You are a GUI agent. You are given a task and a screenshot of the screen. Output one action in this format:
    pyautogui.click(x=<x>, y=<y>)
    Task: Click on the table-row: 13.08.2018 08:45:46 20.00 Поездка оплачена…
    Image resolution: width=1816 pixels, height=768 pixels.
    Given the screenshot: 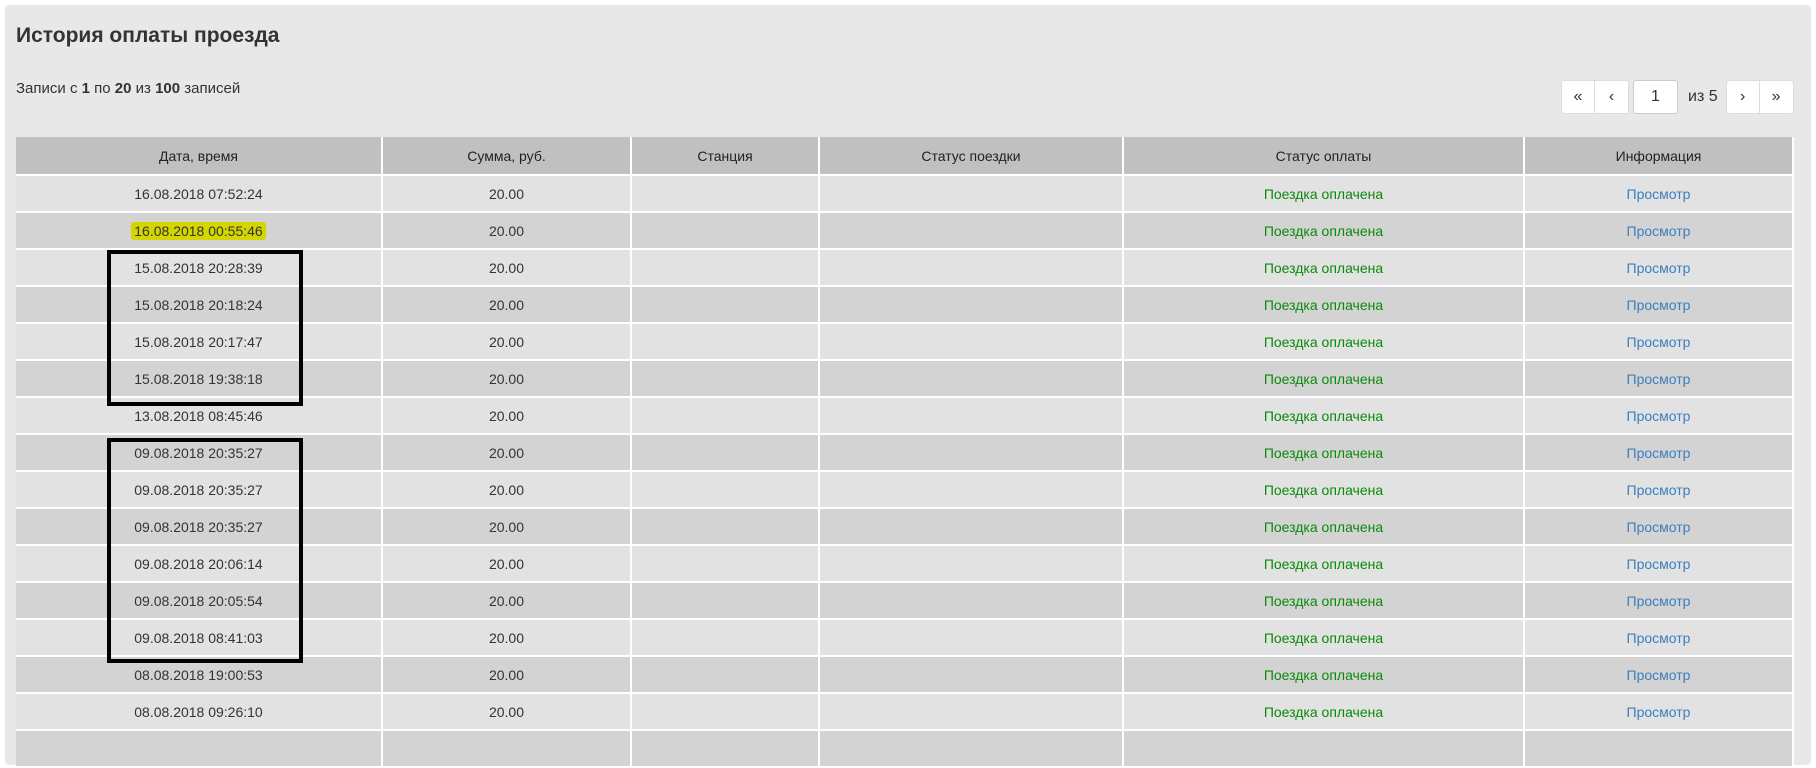 What is the action you would take?
    pyautogui.click(x=905, y=415)
    